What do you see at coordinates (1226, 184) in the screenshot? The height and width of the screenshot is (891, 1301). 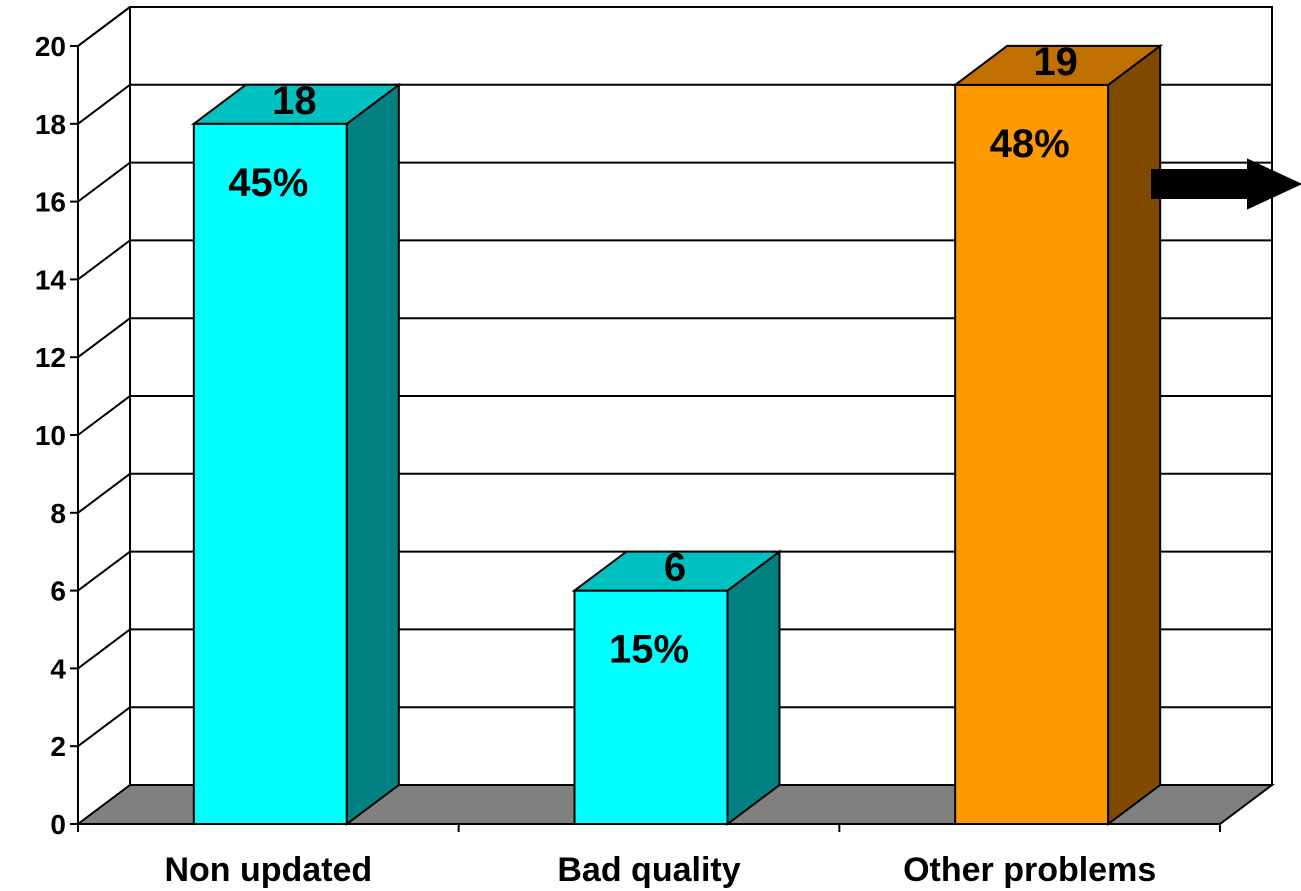 I see `right-arrow-icon` at bounding box center [1226, 184].